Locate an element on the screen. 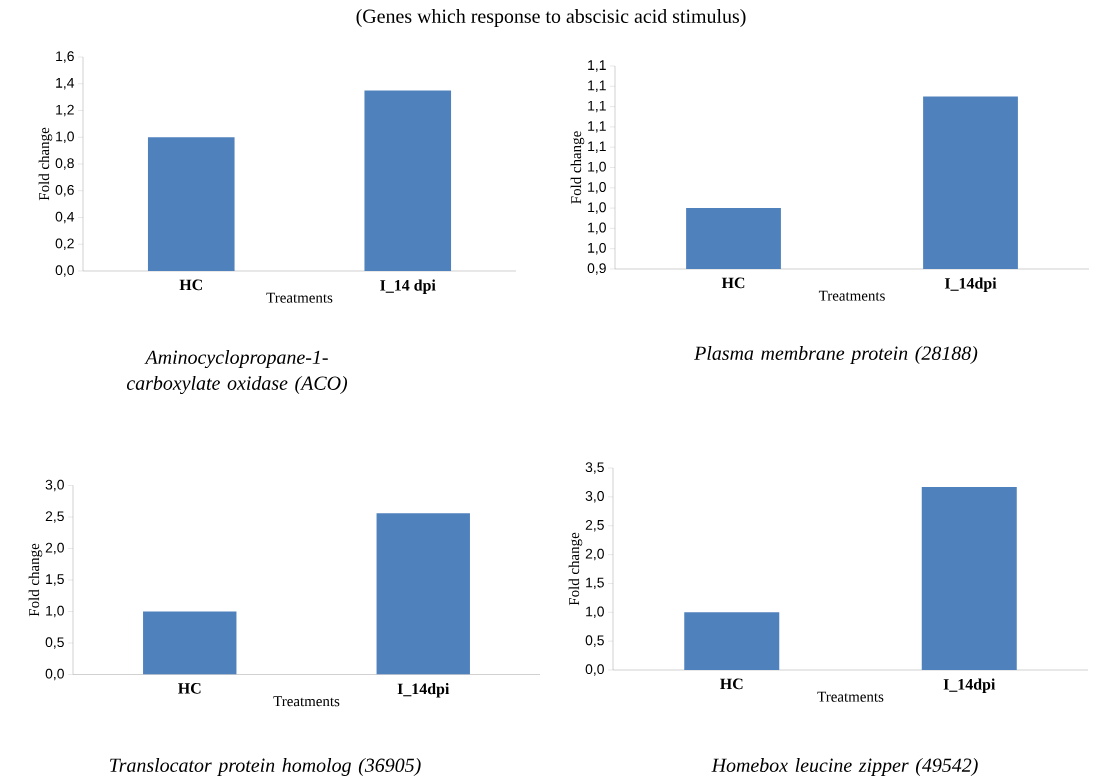  y-tick-label: 0,4 is located at coordinates (65, 217).